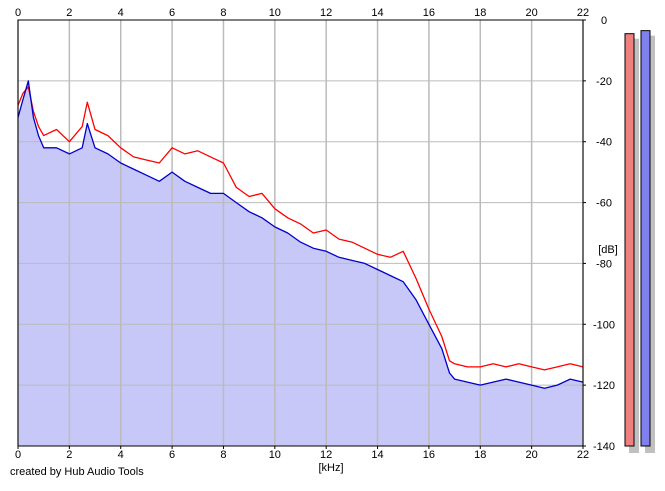  What do you see at coordinates (172, 13) in the screenshot?
I see `x-tick-label-top: 6` at bounding box center [172, 13].